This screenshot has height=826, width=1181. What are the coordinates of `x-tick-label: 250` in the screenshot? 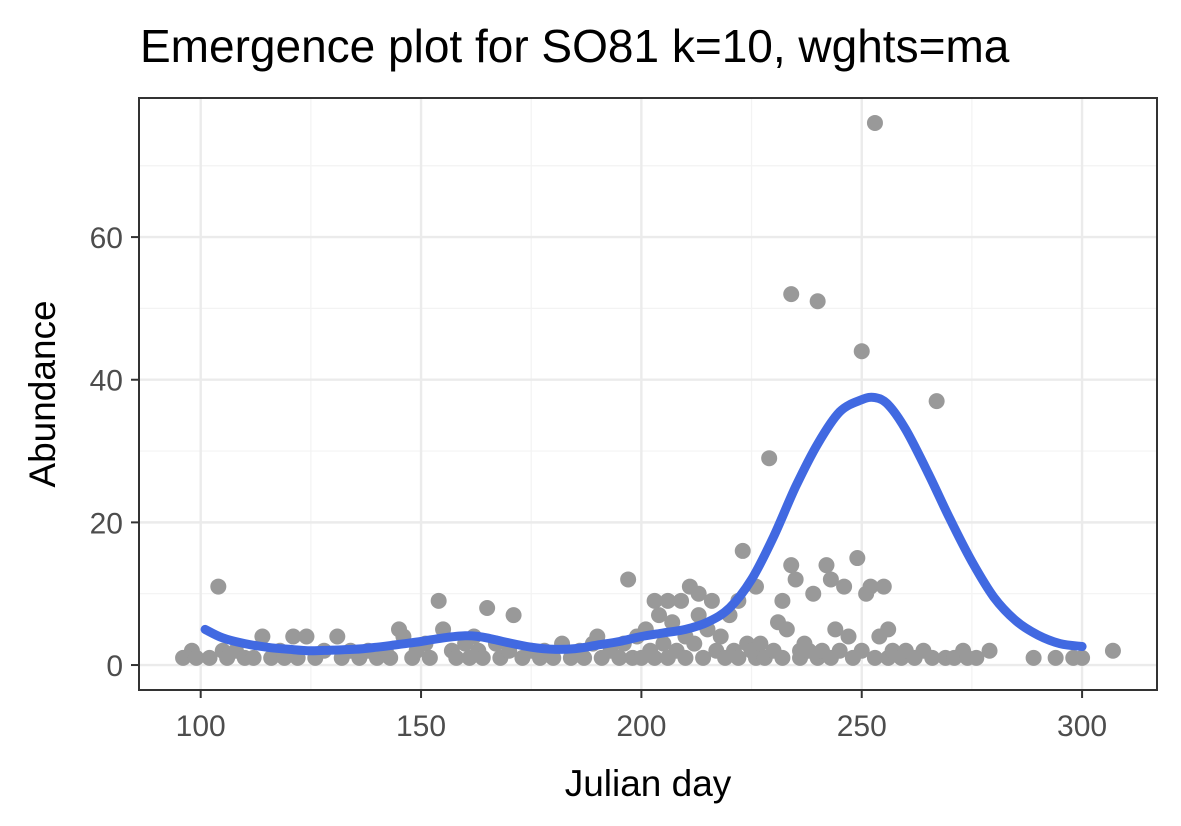 It's located at (862, 726).